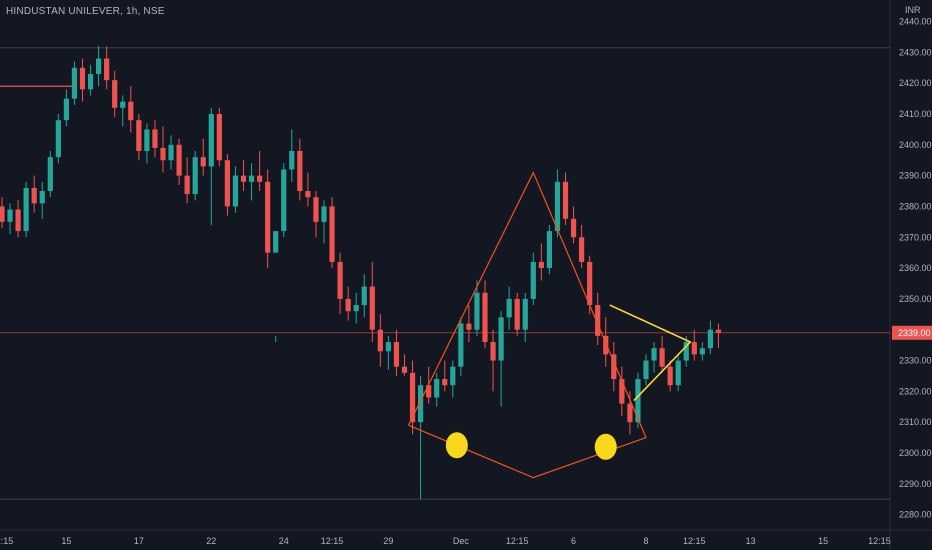 Image resolution: width=932 pixels, height=550 pixels. Describe the element at coordinates (915, 422) in the screenshot. I see `y-tick-label: 2310.00` at that location.